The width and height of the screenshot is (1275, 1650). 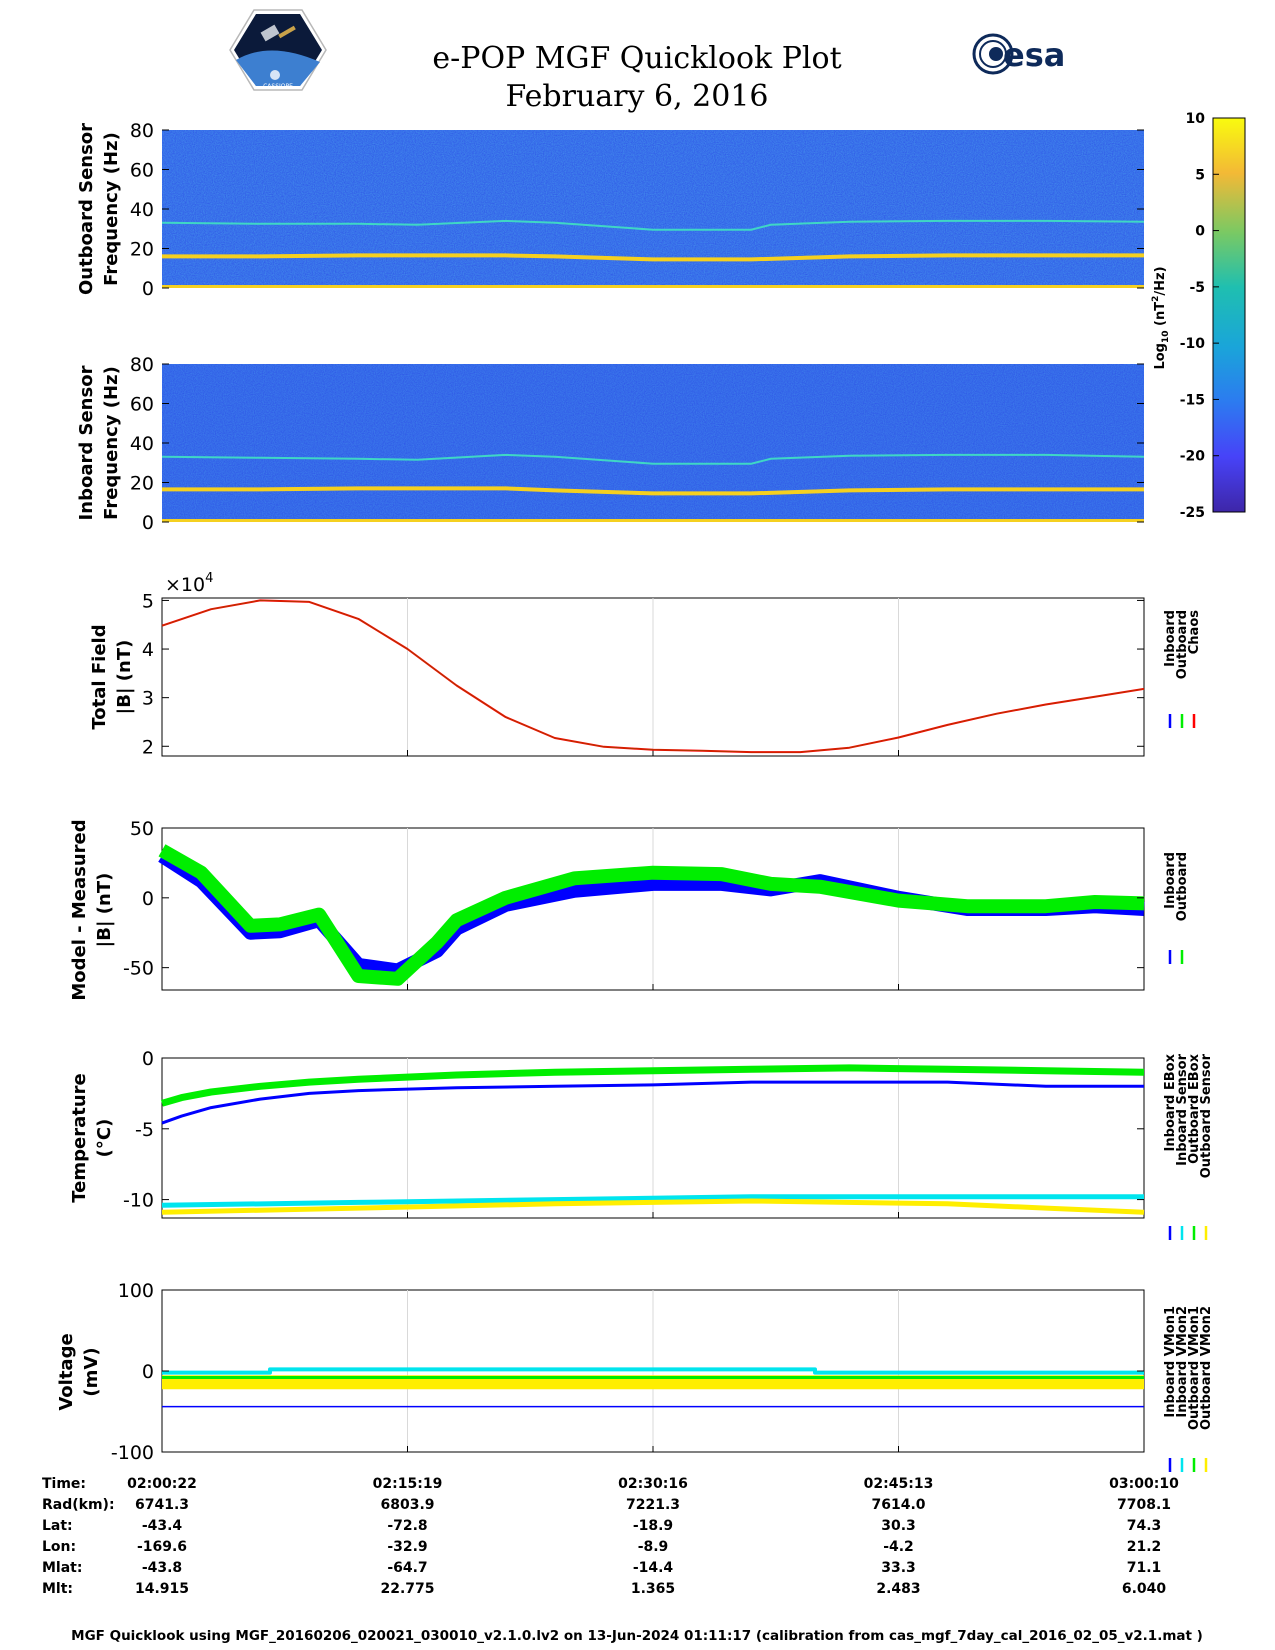 I want to click on cassiope-logo-label: CASSIOPE, so click(x=278, y=86).